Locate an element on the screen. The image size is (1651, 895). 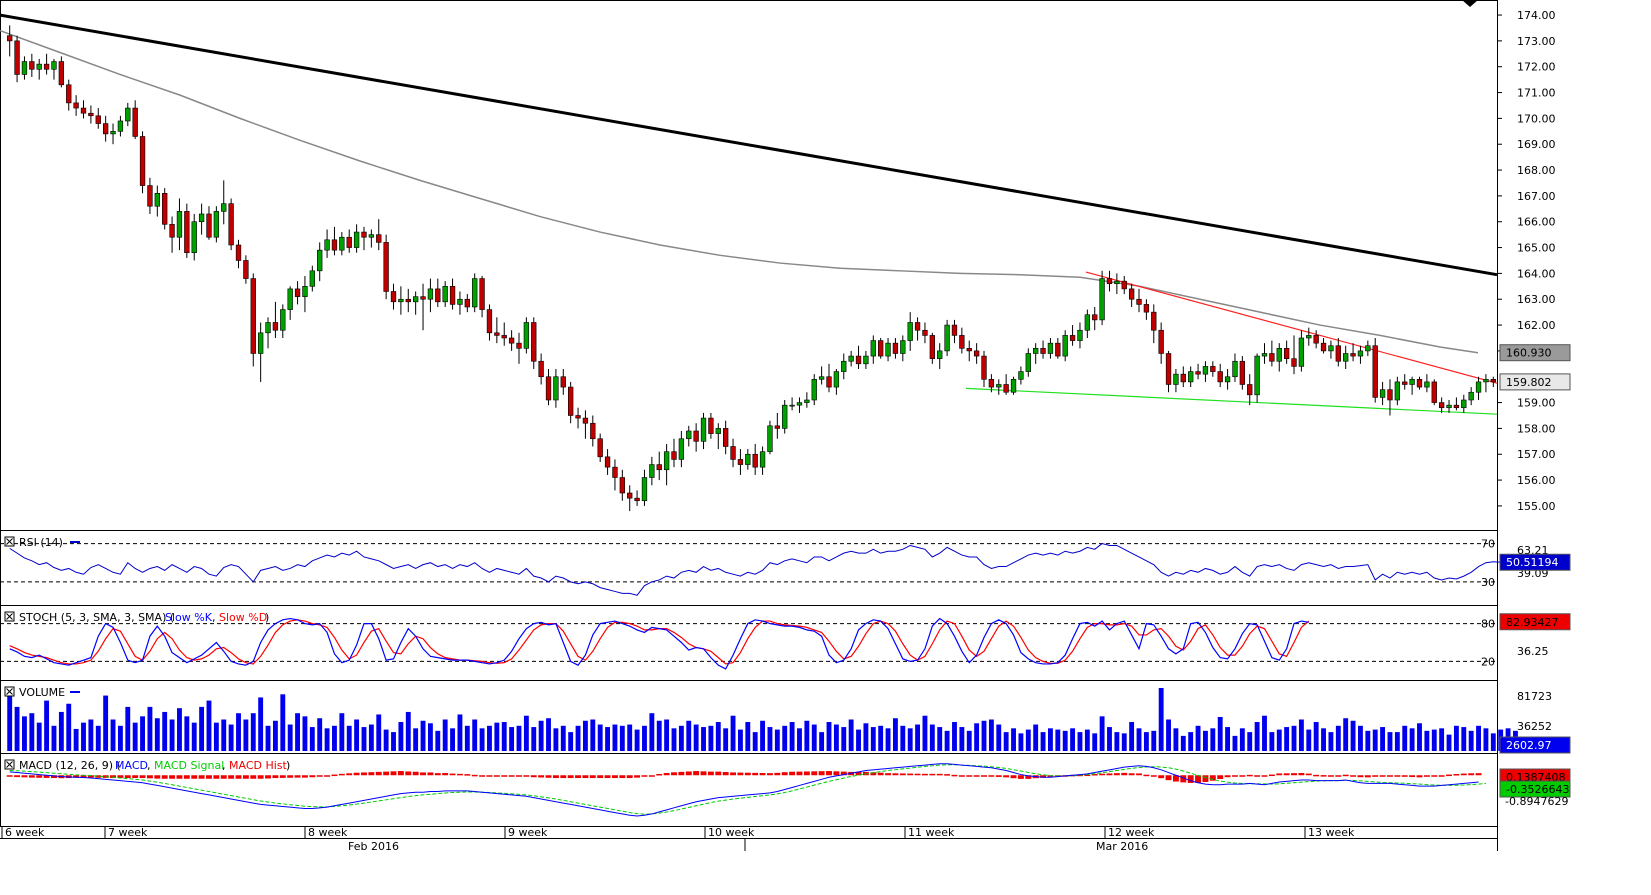
x-week-label: 7 week is located at coordinates (128, 832).